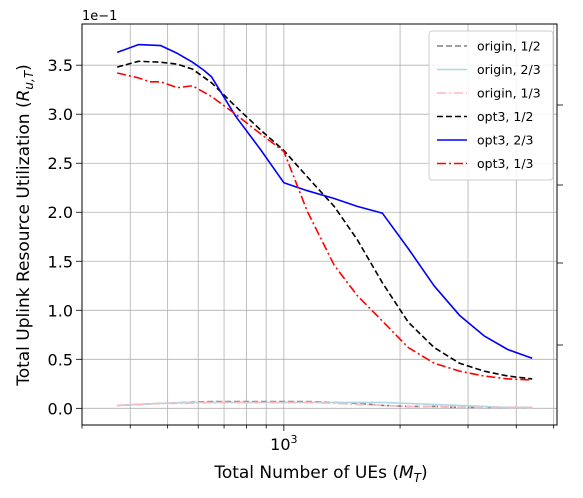 Image resolution: width=583 pixels, height=498 pixels. I want to click on legend-label: opt3, 2/3, so click(505, 140).